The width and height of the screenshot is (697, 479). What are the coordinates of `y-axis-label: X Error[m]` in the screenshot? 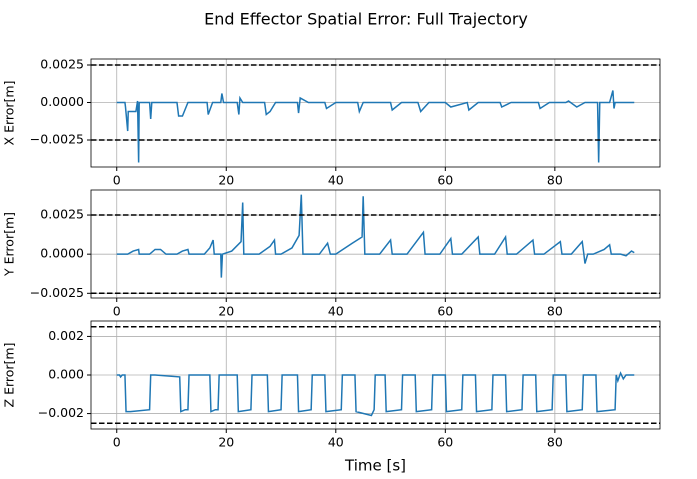 It's located at (9, 113).